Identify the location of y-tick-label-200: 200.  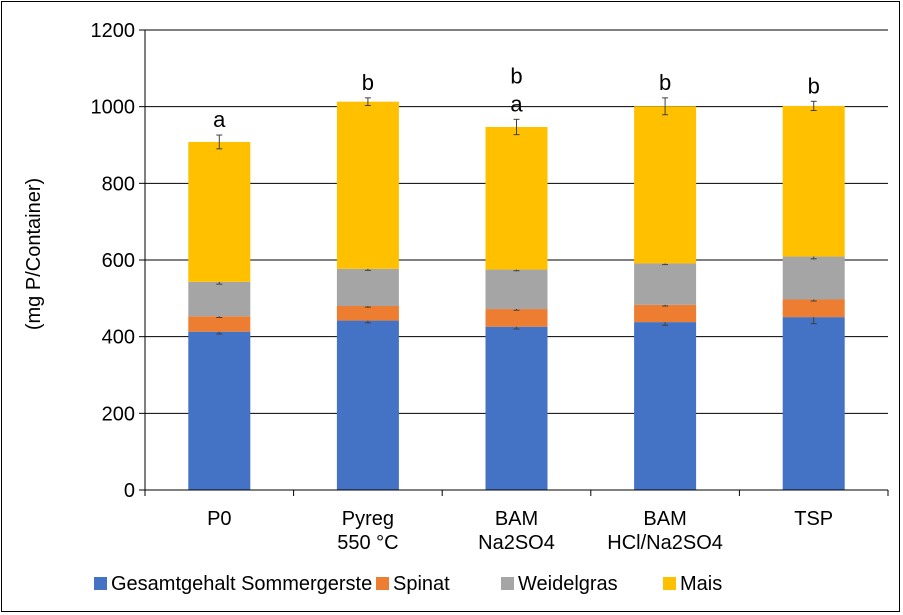
(118, 414).